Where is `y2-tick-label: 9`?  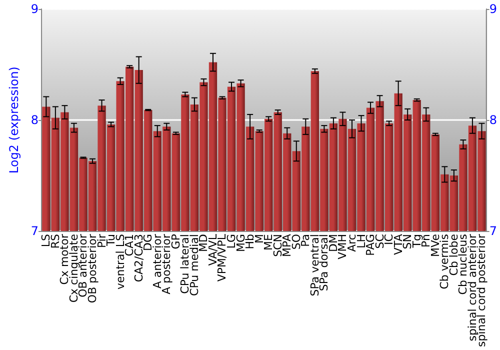 y2-tick-label: 9 is located at coordinates (493, 9).